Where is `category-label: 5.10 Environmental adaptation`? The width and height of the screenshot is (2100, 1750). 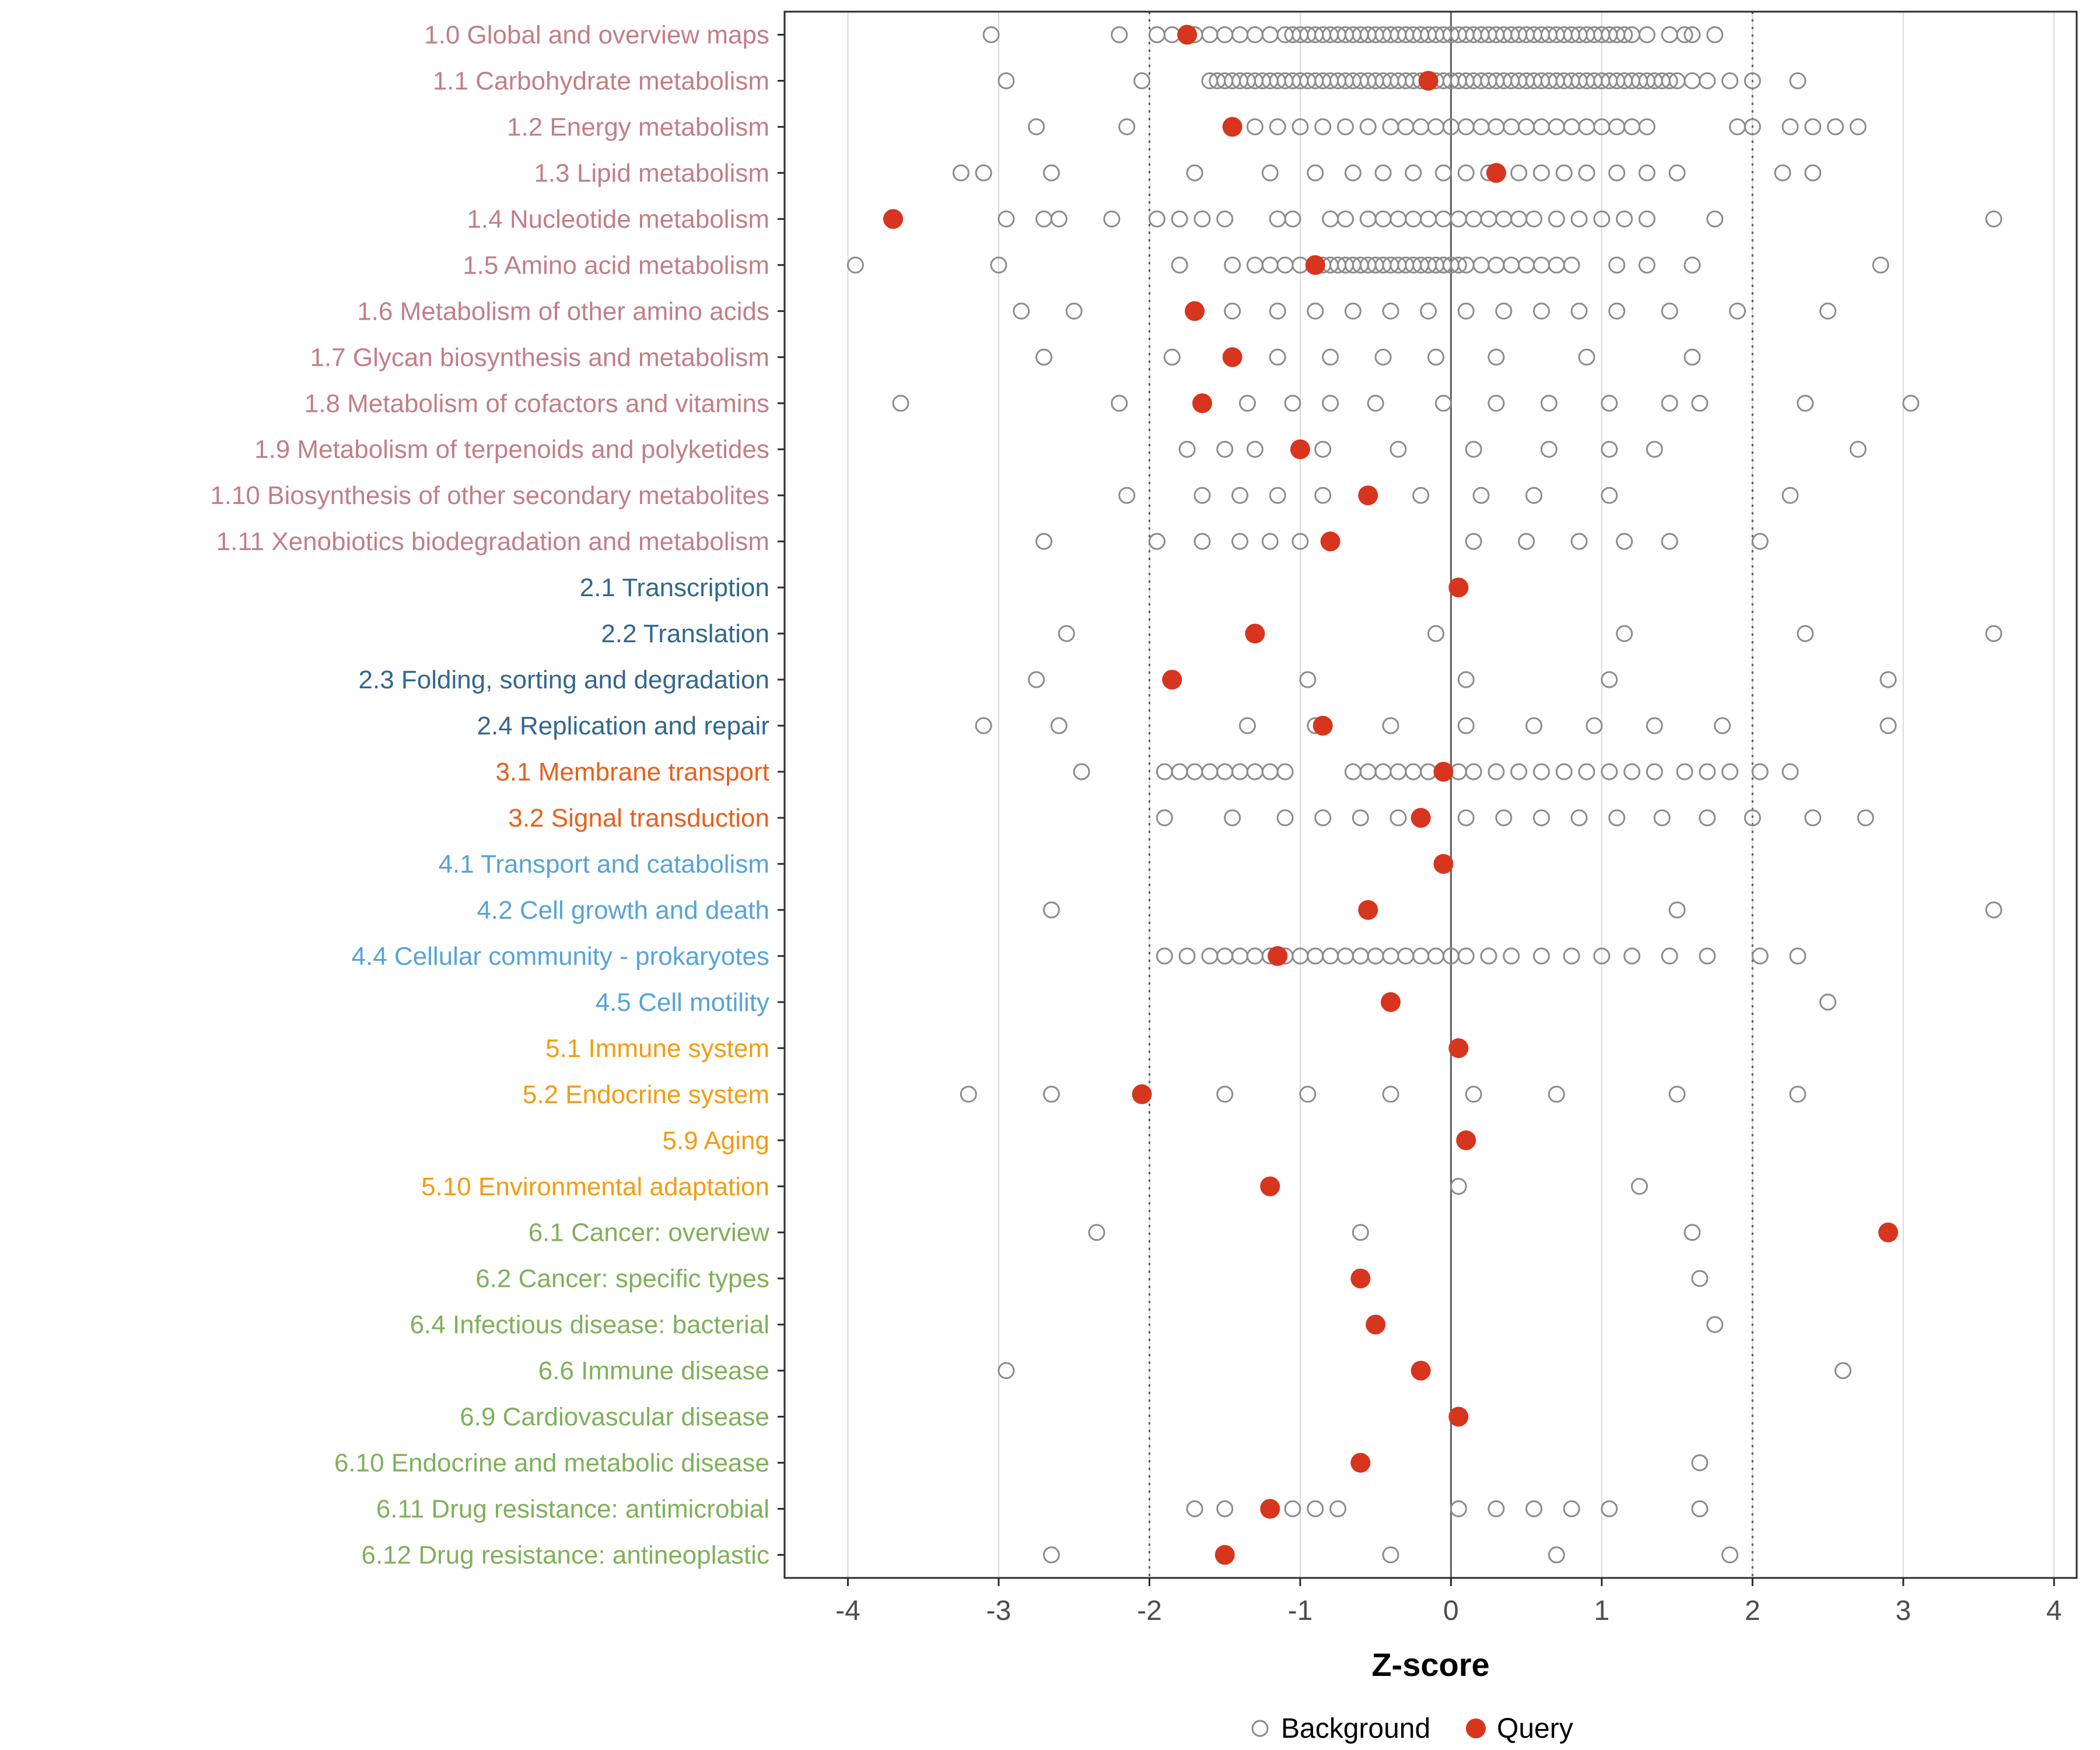
category-label: 5.10 Environmental adaptation is located at coordinates (595, 1186).